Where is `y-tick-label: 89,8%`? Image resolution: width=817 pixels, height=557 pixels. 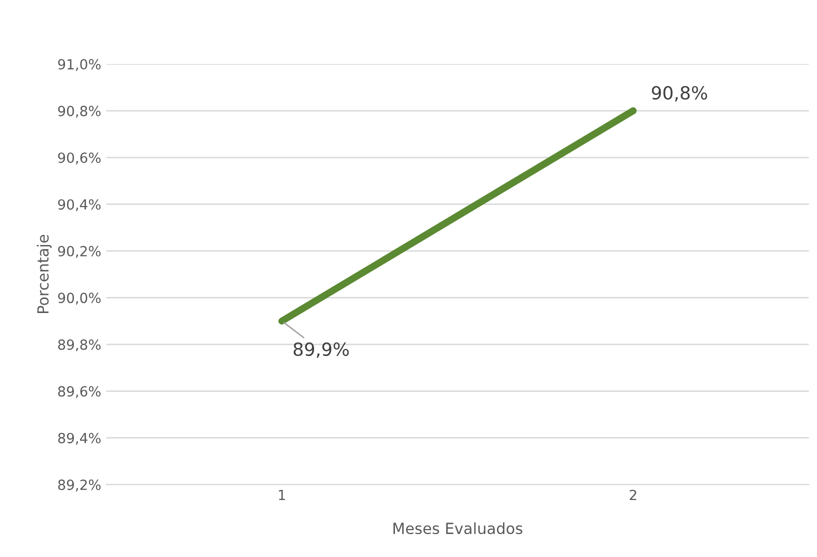 y-tick-label: 89,8% is located at coordinates (79, 345).